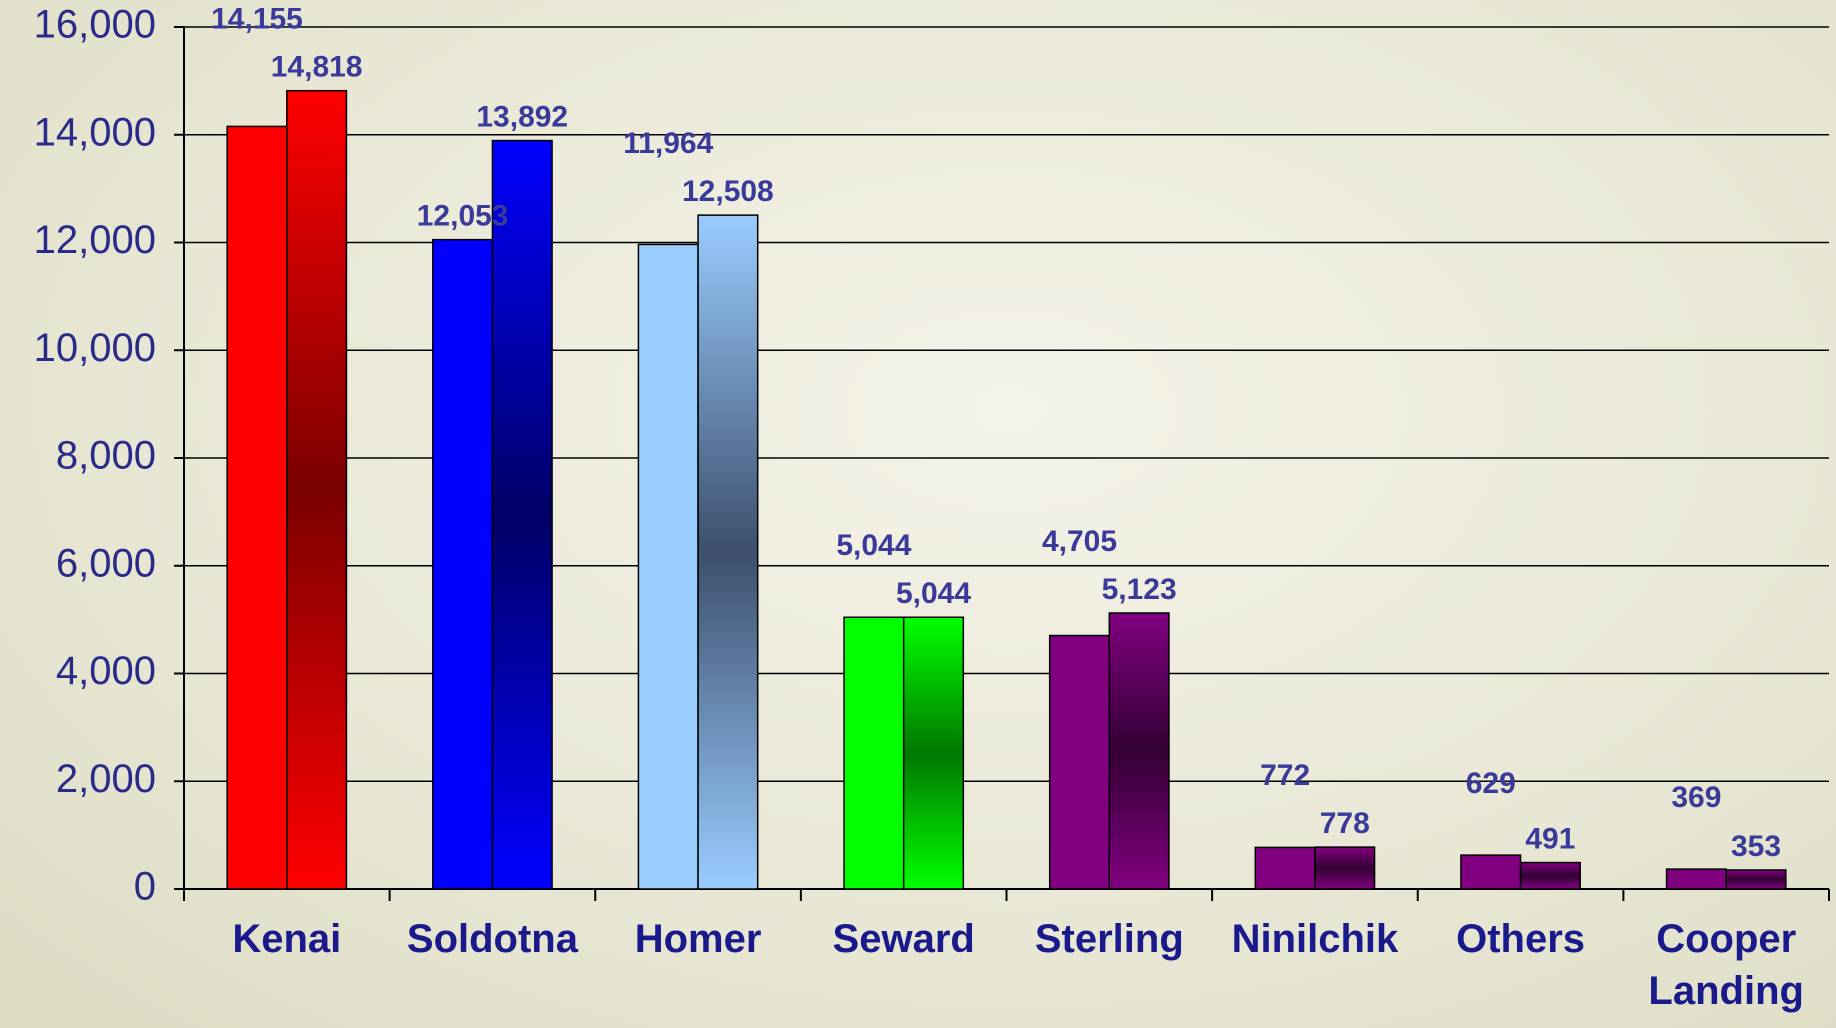 The width and height of the screenshot is (1836, 1028). I want to click on value-label: 629, so click(1491, 783).